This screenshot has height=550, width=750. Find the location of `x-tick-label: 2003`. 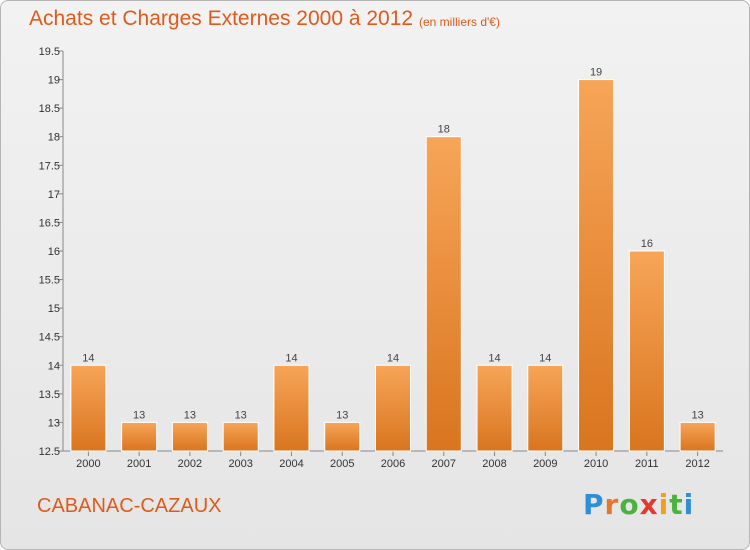

x-tick-label: 2003 is located at coordinates (240, 464).